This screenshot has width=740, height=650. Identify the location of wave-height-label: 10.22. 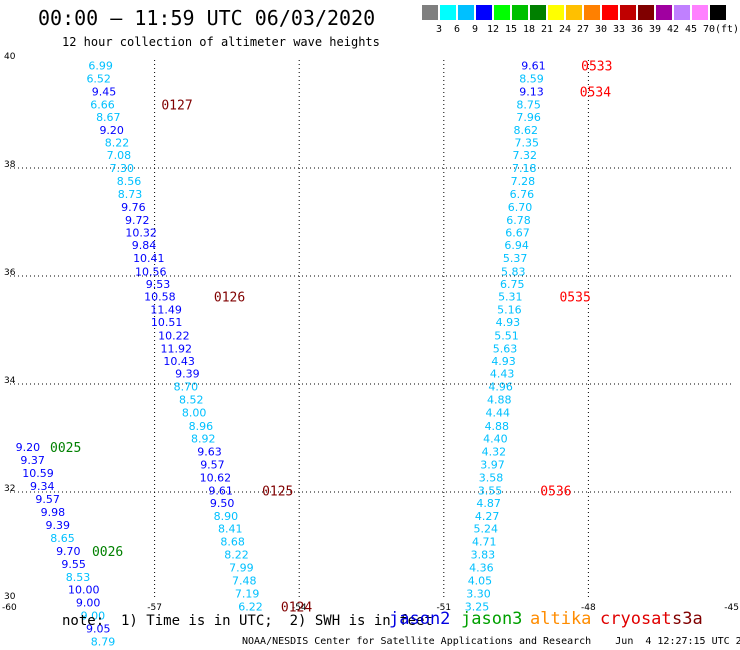
(174, 335).